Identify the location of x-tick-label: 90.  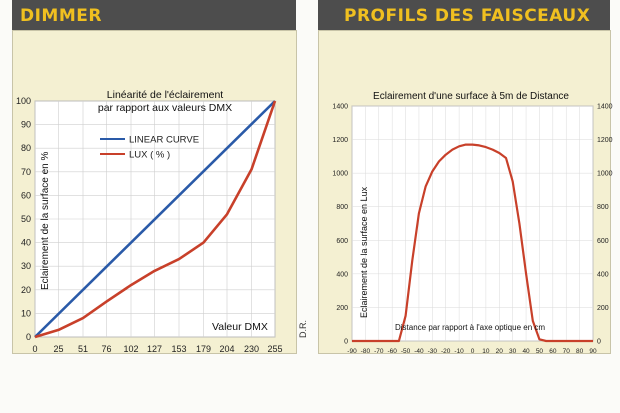
(593, 351).